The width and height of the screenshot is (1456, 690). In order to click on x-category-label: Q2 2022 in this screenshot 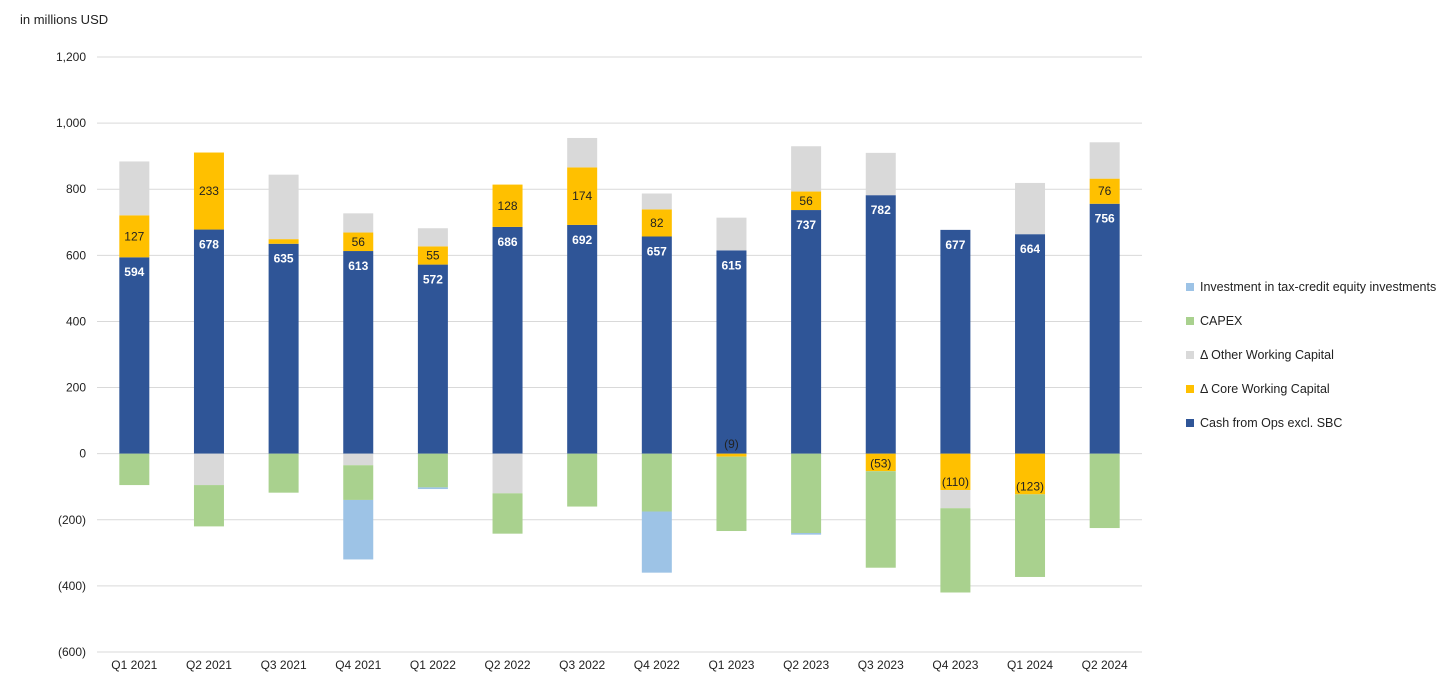, I will do `click(508, 665)`.